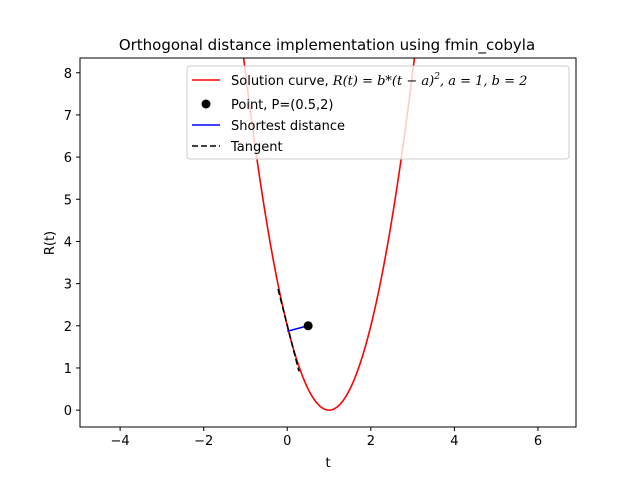 This screenshot has height=485, width=640. Describe the element at coordinates (256, 147) in the screenshot. I see `legend-label-tangent: Tangent` at that location.